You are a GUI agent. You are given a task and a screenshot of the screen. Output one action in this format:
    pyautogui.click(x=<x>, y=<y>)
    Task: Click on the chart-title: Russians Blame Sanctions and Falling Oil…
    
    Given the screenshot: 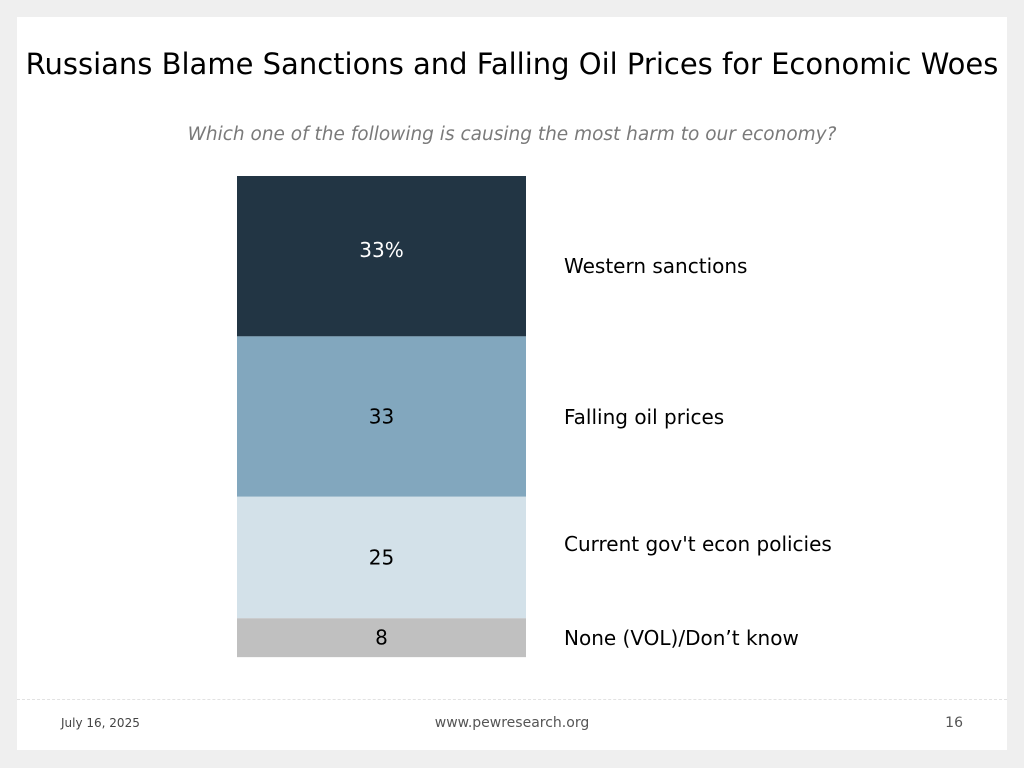 What is the action you would take?
    pyautogui.click(x=512, y=64)
    